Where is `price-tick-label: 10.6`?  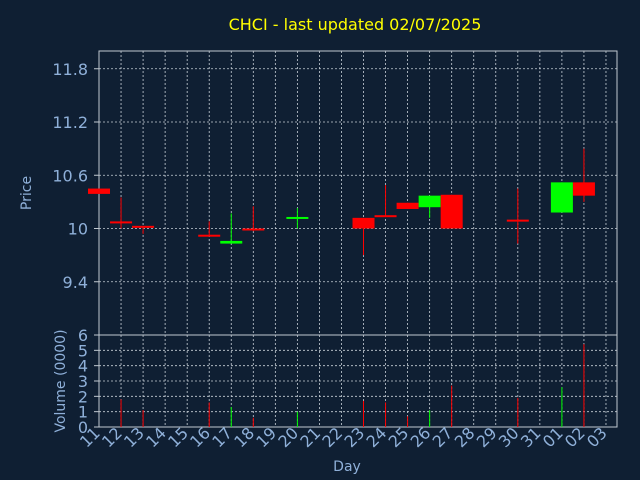 price-tick-label: 10.6 is located at coordinates (70, 175).